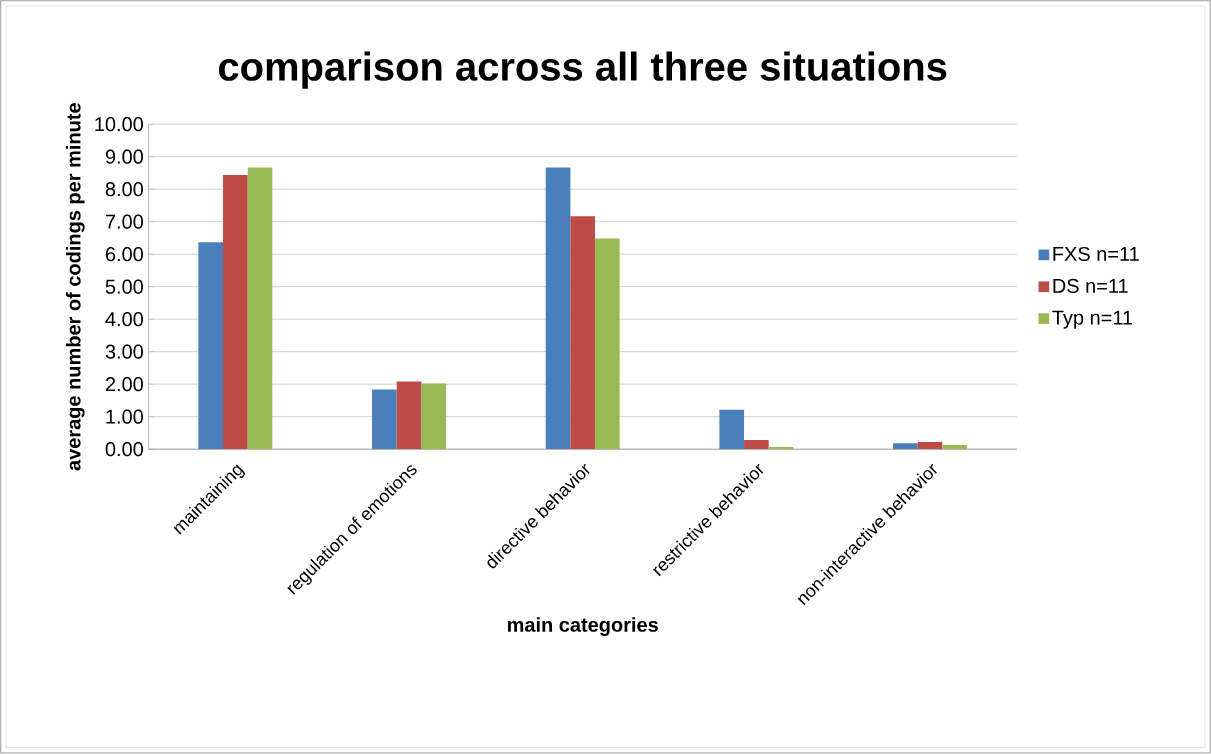  Describe the element at coordinates (124, 384) in the screenshot. I see `y-tick-label: 2.00` at that location.